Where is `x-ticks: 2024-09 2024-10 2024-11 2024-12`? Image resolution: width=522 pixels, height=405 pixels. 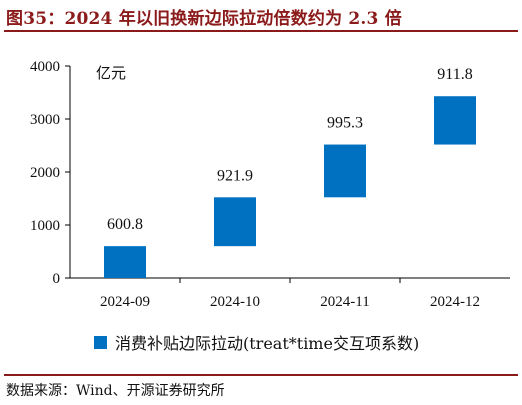 x-ticks: 2024-09 2024-10 2024-11 2024-12 is located at coordinates (290, 294).